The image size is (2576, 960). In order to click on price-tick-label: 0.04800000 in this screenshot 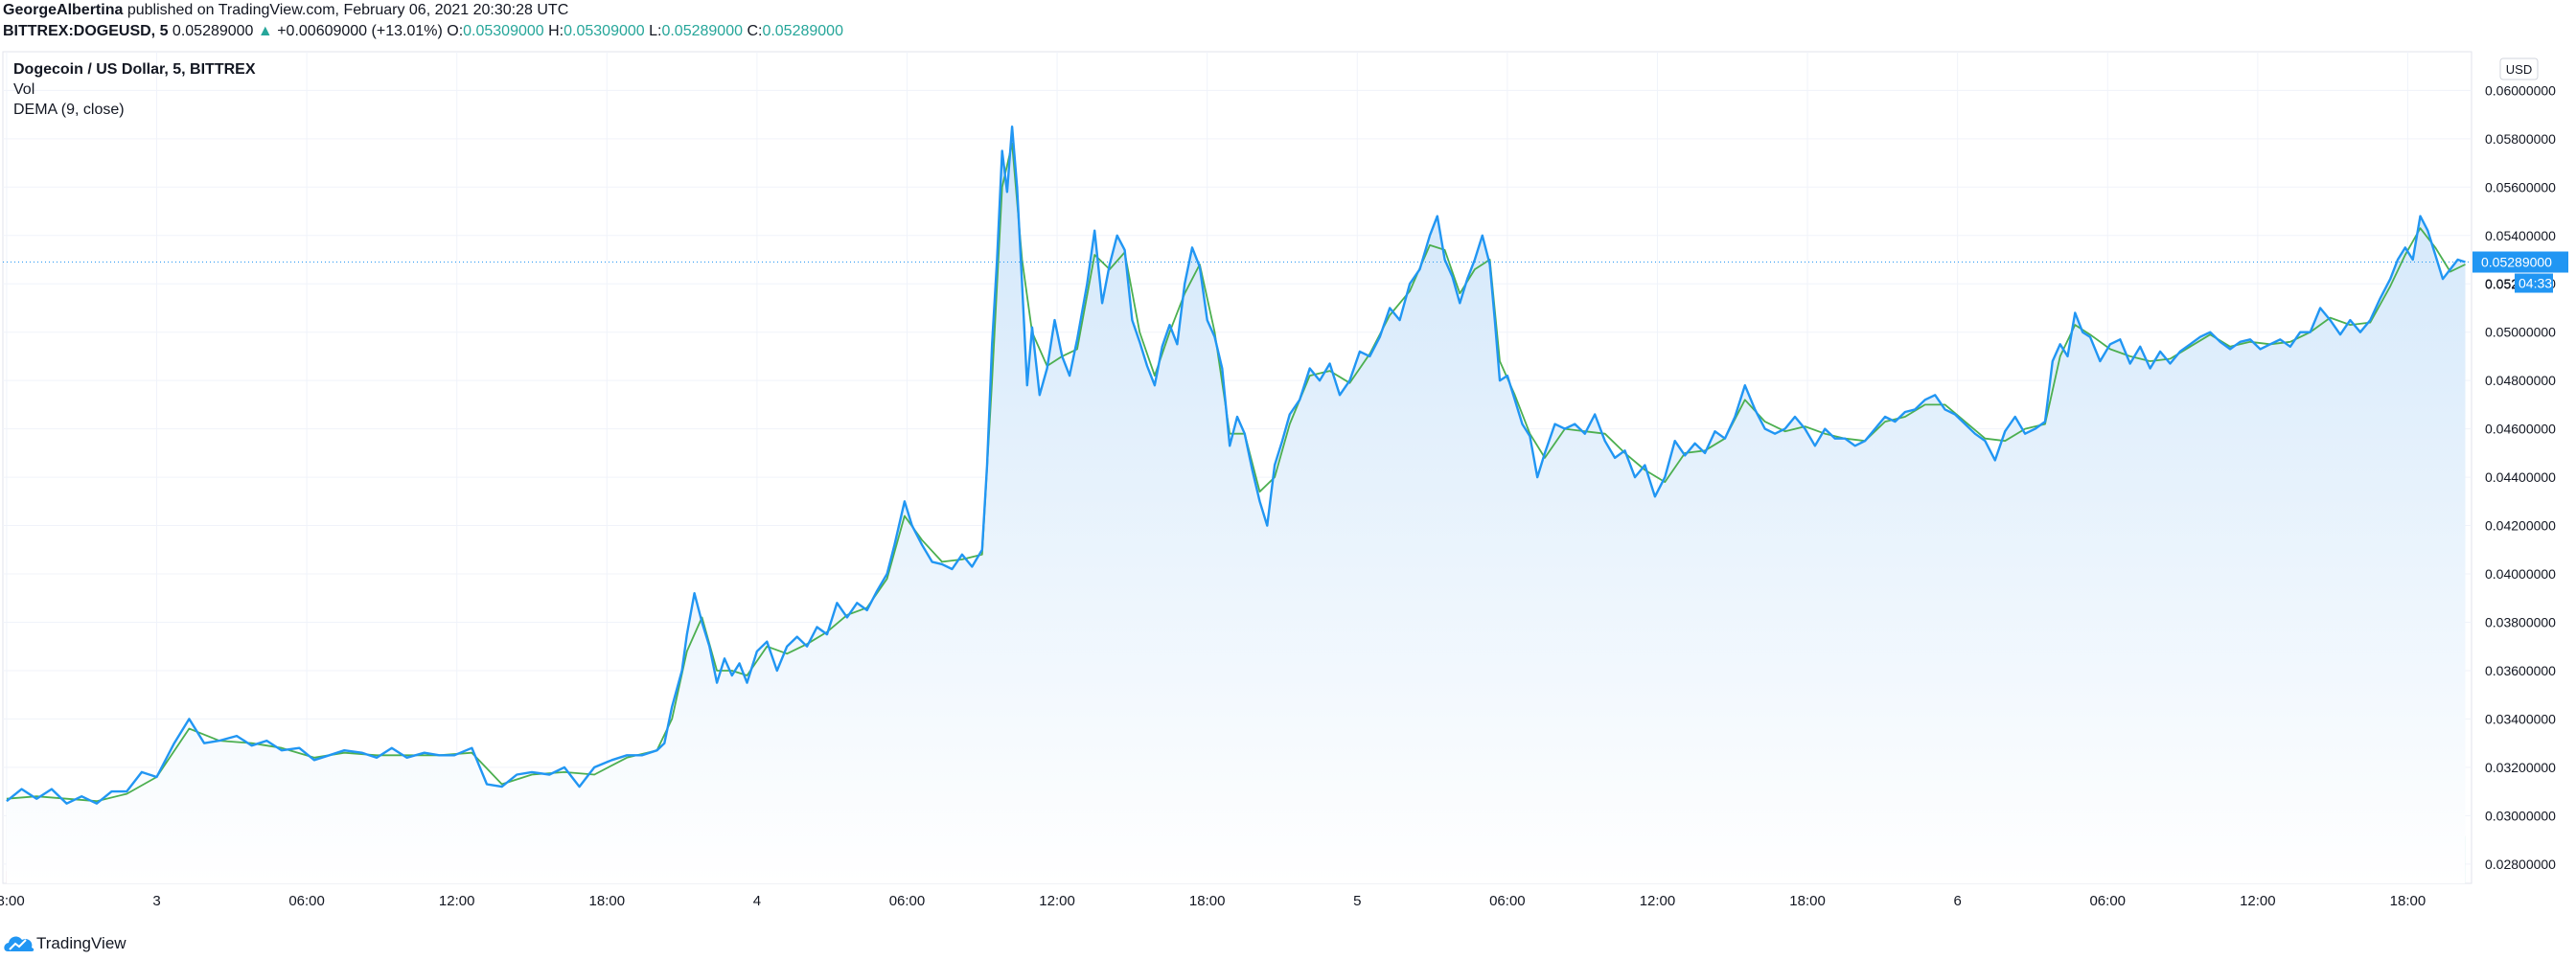, I will do `click(2520, 380)`.